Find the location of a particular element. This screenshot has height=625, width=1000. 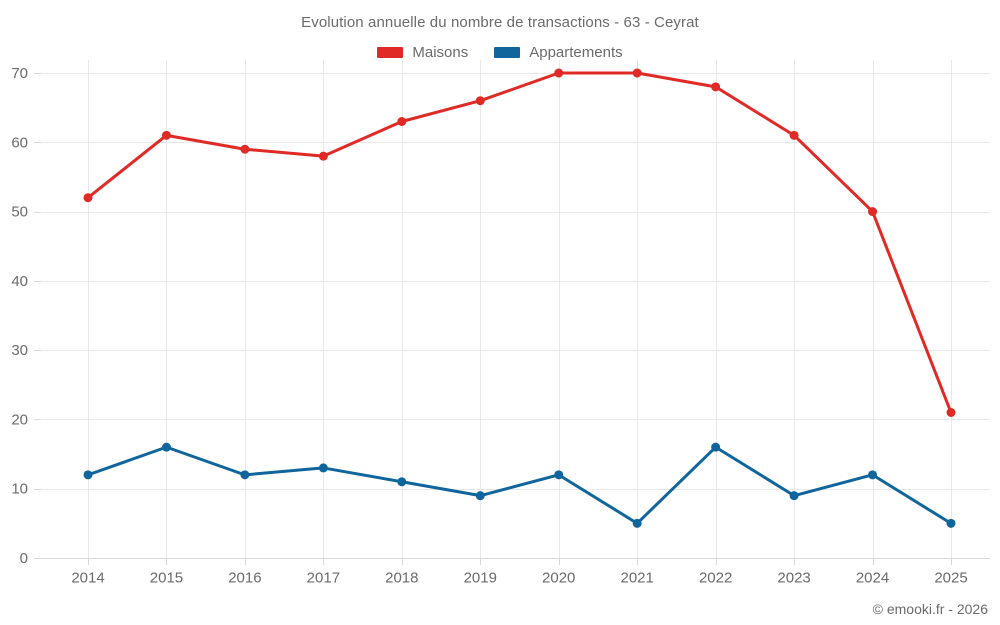

y-axis-tick-label: 60 is located at coordinates (19, 142).